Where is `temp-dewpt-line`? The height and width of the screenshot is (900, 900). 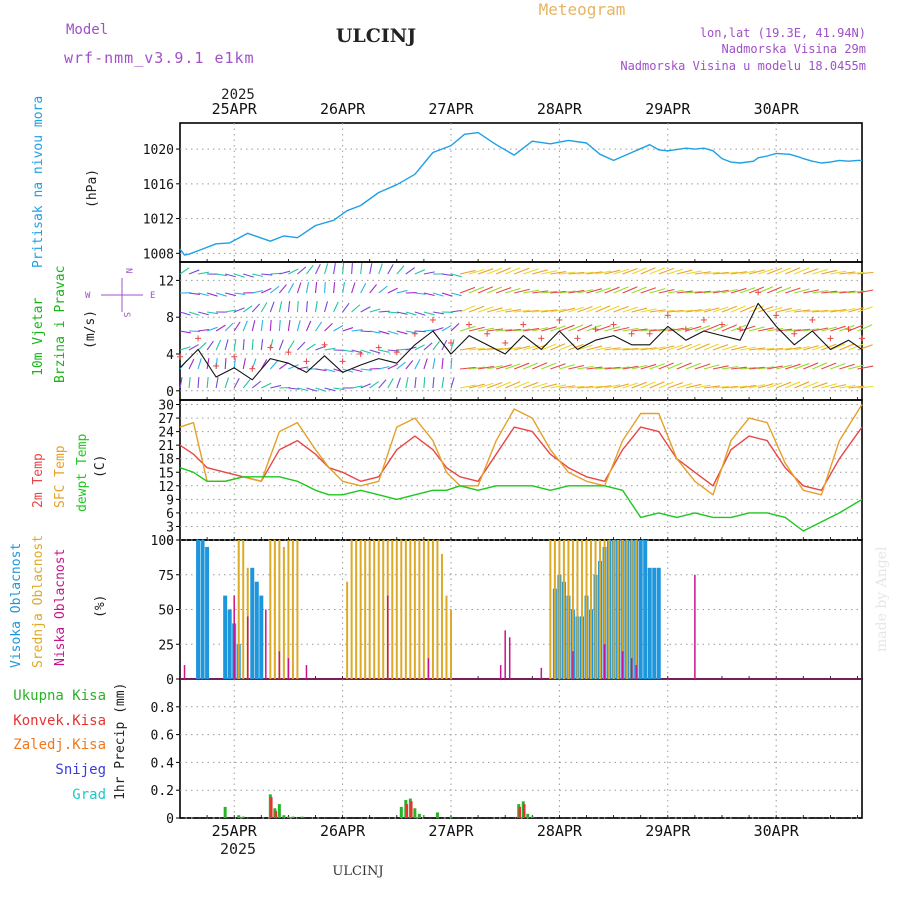
temp-dewpt-line is located at coordinates (521, 499).